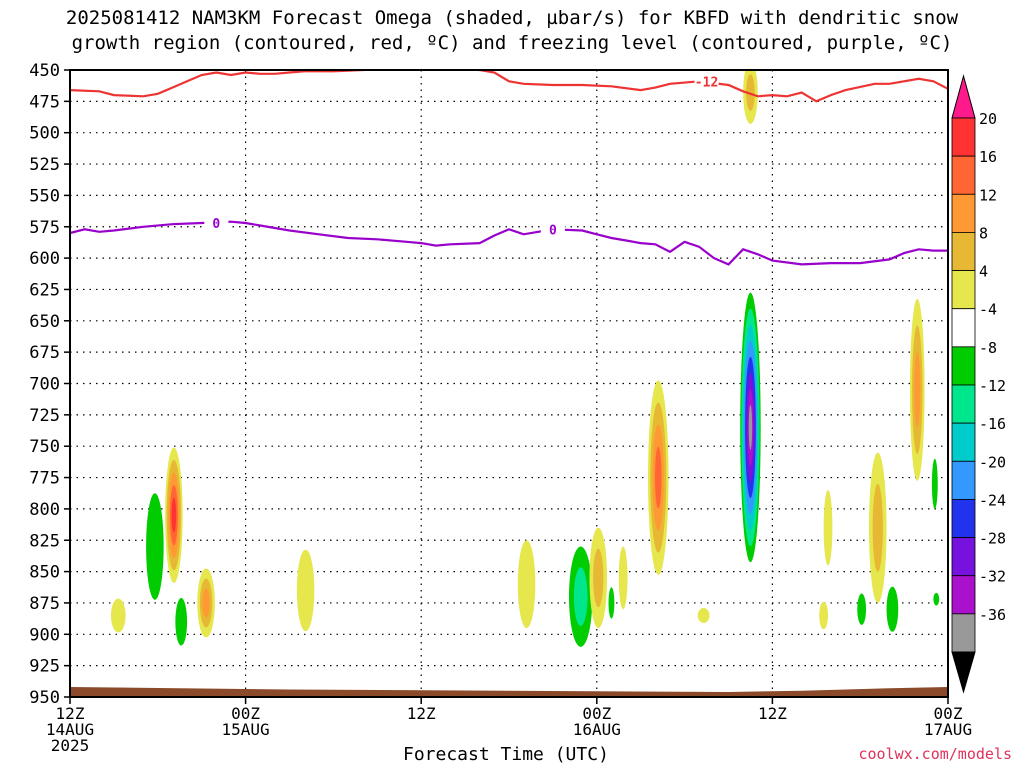 The height and width of the screenshot is (768, 1024). I want to click on colorbar-label: 20, so click(988, 119).